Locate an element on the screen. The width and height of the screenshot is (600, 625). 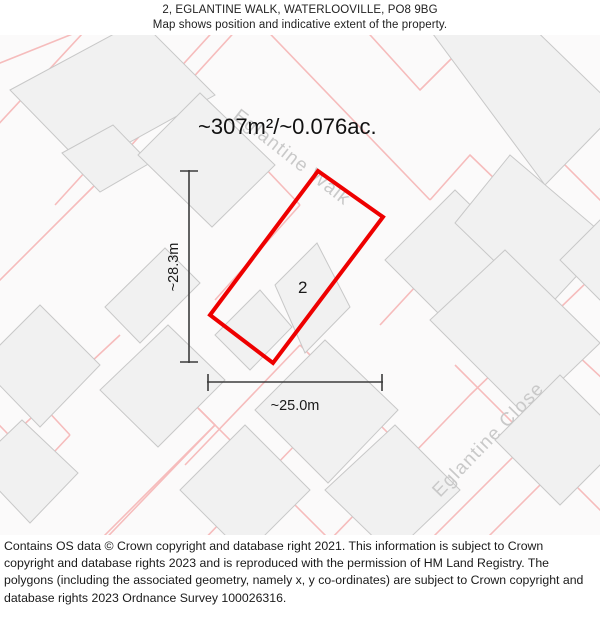
vertical-dimension-line is located at coordinates (189, 266).